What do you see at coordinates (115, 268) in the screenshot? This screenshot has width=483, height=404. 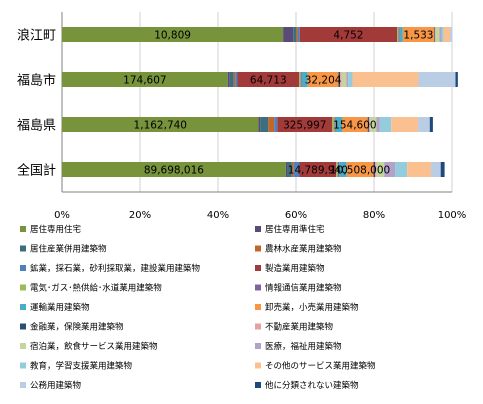 I see `legend-entry: 鉱業，採石業，砂利採取業，建設業用建築物` at bounding box center [115, 268].